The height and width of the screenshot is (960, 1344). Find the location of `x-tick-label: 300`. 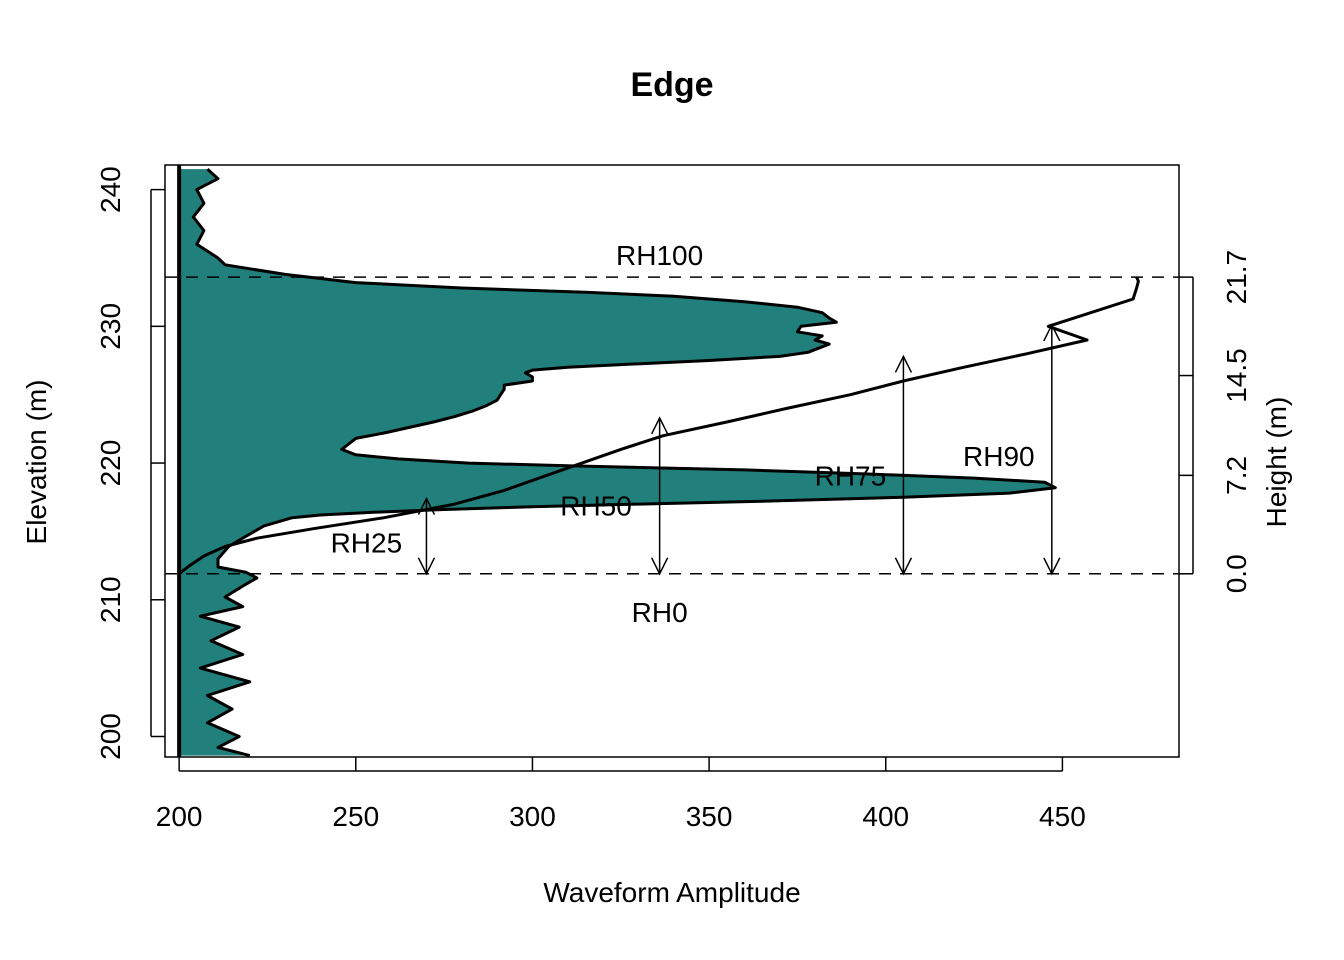

x-tick-label: 300 is located at coordinates (532, 816).